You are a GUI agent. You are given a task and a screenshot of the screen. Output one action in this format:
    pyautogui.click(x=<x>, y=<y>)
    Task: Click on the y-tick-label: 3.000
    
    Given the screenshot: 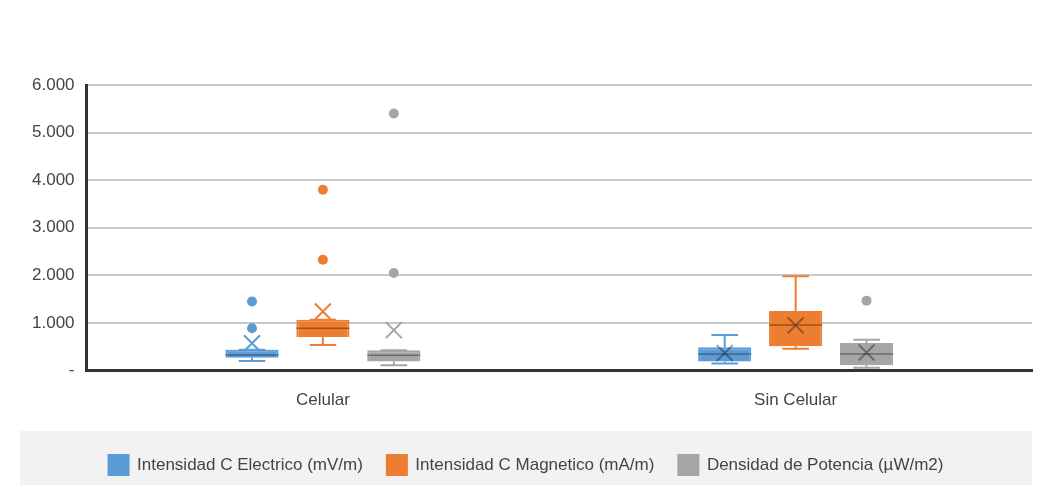 What is the action you would take?
    pyautogui.click(x=53, y=227)
    